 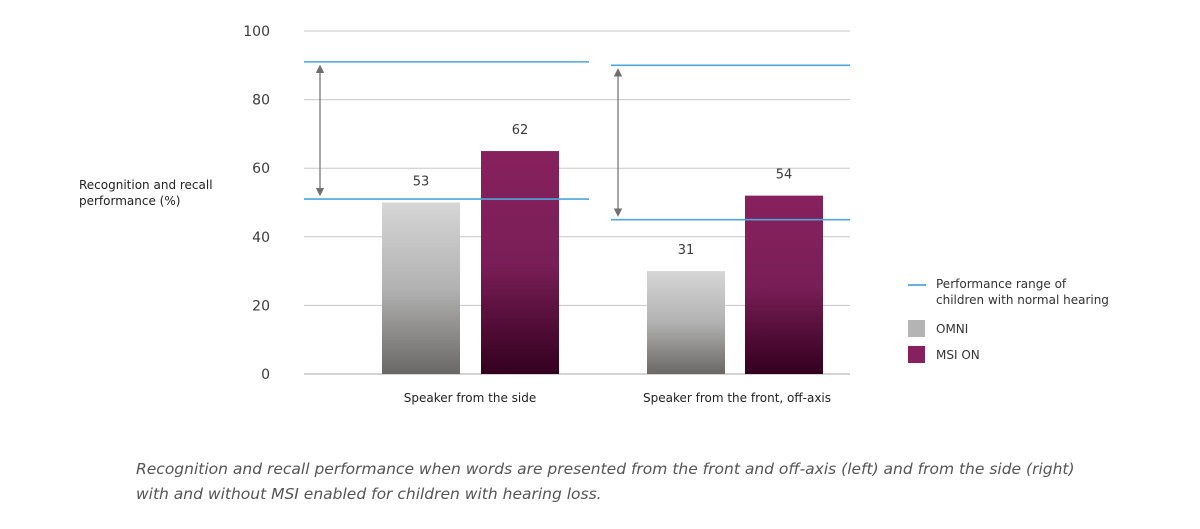 What do you see at coordinates (1022, 300) in the screenshot?
I see `legend-label: children with normal hearing` at bounding box center [1022, 300].